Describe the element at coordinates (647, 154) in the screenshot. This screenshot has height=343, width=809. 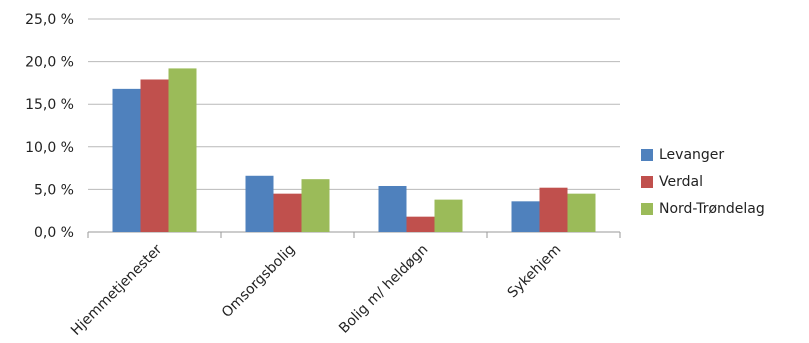
I see `legend-swatch-levanger` at that location.